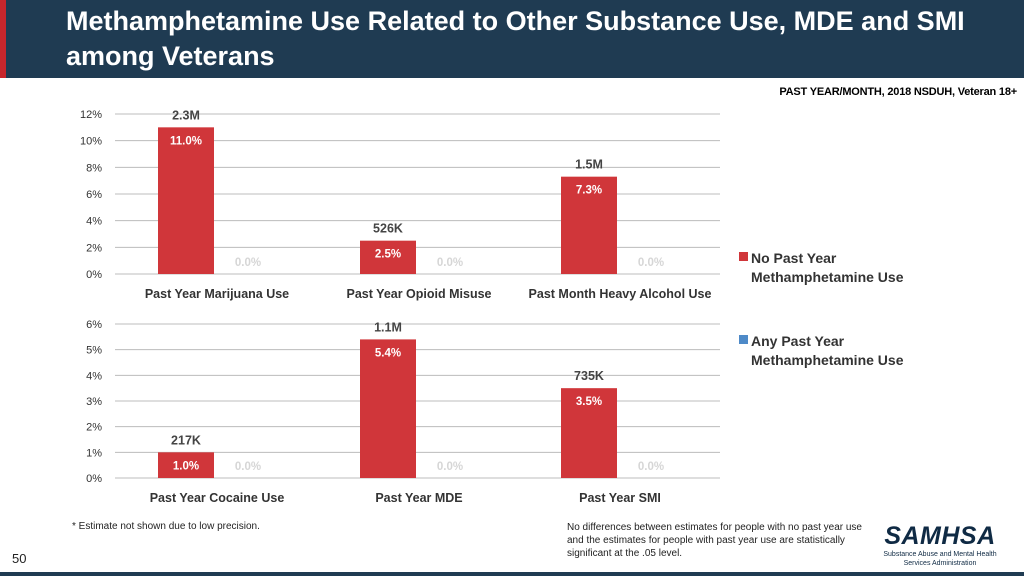 The image size is (1024, 576). Describe the element at coordinates (388, 353) in the screenshot. I see `bar-value-label: 5.4%` at that location.